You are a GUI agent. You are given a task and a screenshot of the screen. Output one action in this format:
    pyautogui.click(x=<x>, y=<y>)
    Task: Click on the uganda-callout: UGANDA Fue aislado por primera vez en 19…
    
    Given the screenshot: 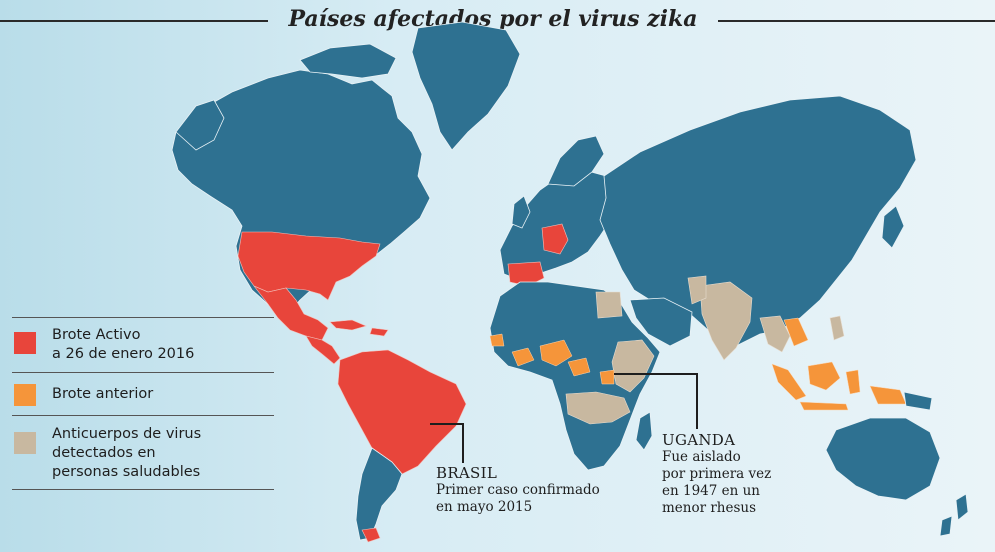 What is the action you would take?
    pyautogui.click(x=716, y=474)
    